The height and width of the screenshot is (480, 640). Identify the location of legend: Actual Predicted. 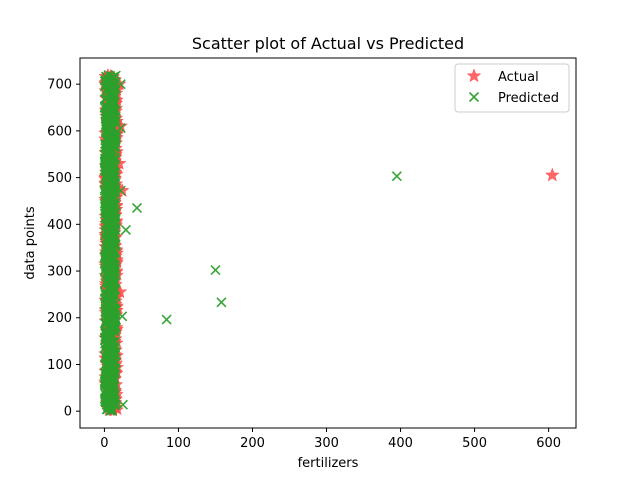
(512, 88).